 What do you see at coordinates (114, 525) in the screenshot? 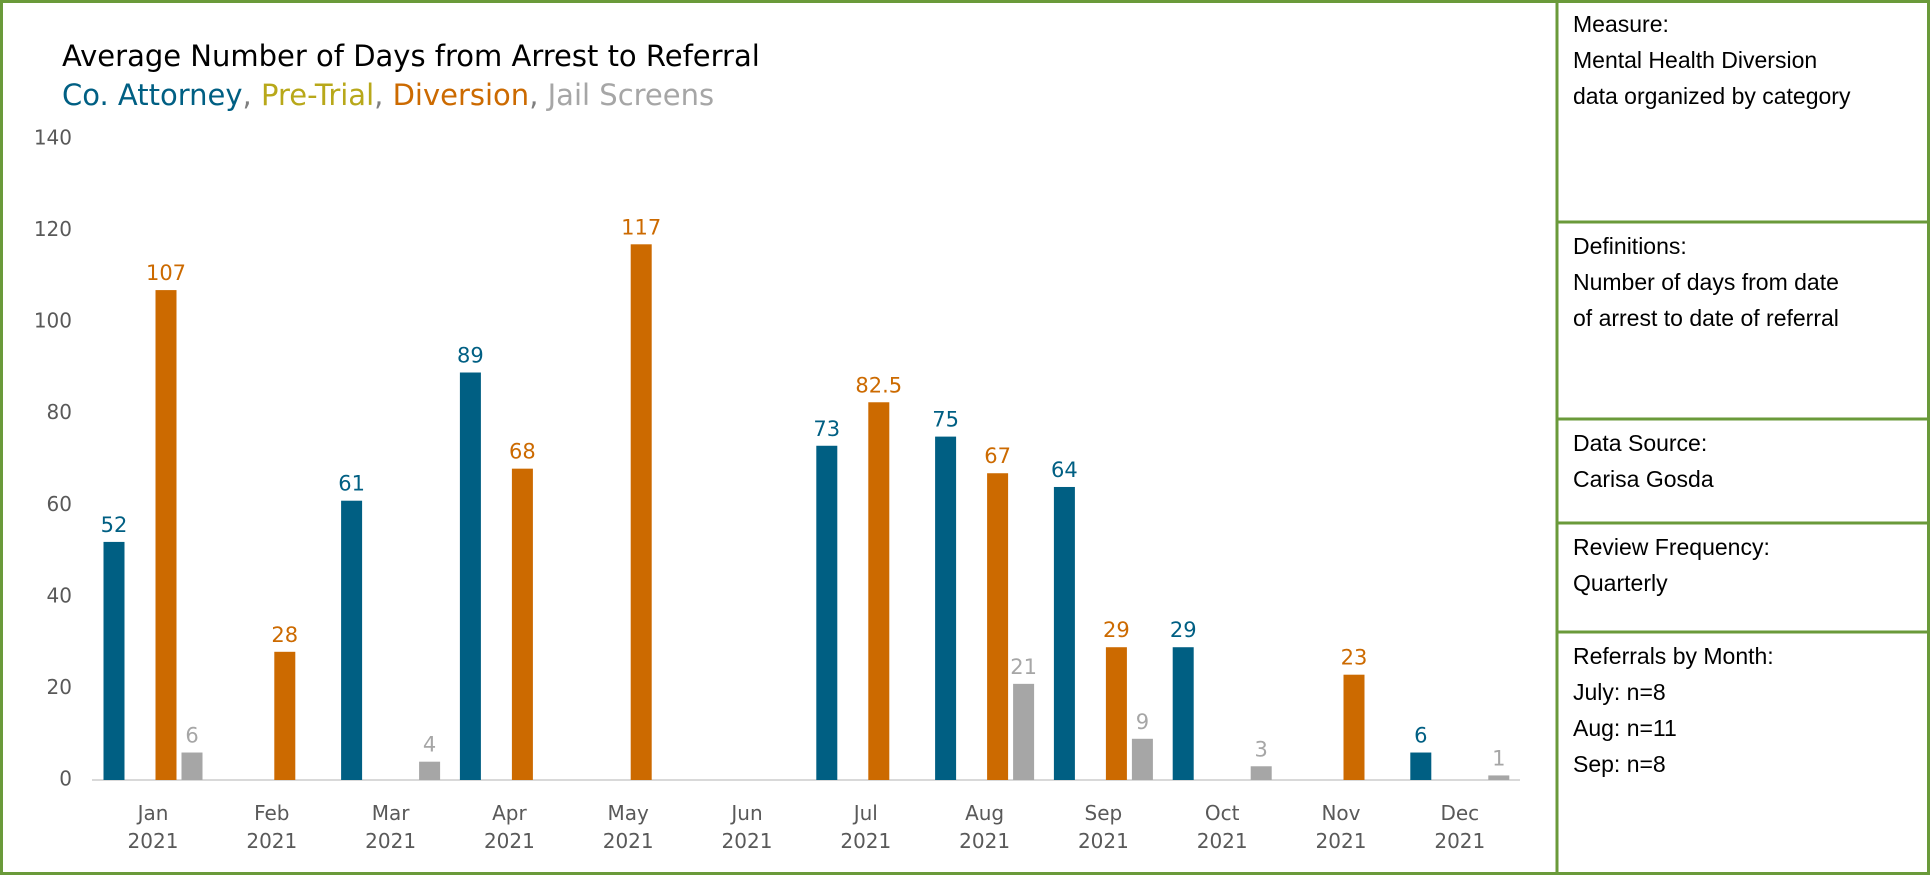
I see `data-label: 52` at bounding box center [114, 525].